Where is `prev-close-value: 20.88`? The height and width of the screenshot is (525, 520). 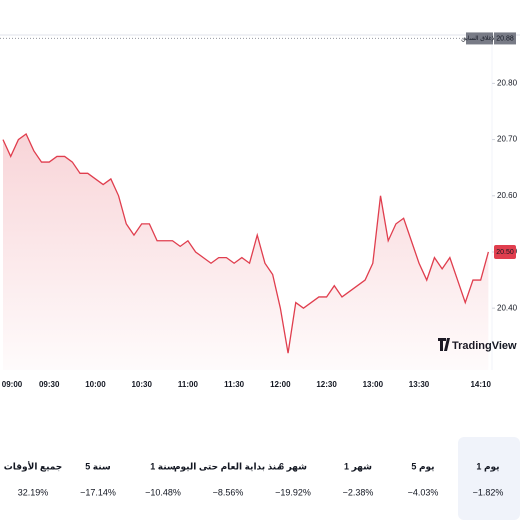 prev-close-value: 20.88 is located at coordinates (505, 38).